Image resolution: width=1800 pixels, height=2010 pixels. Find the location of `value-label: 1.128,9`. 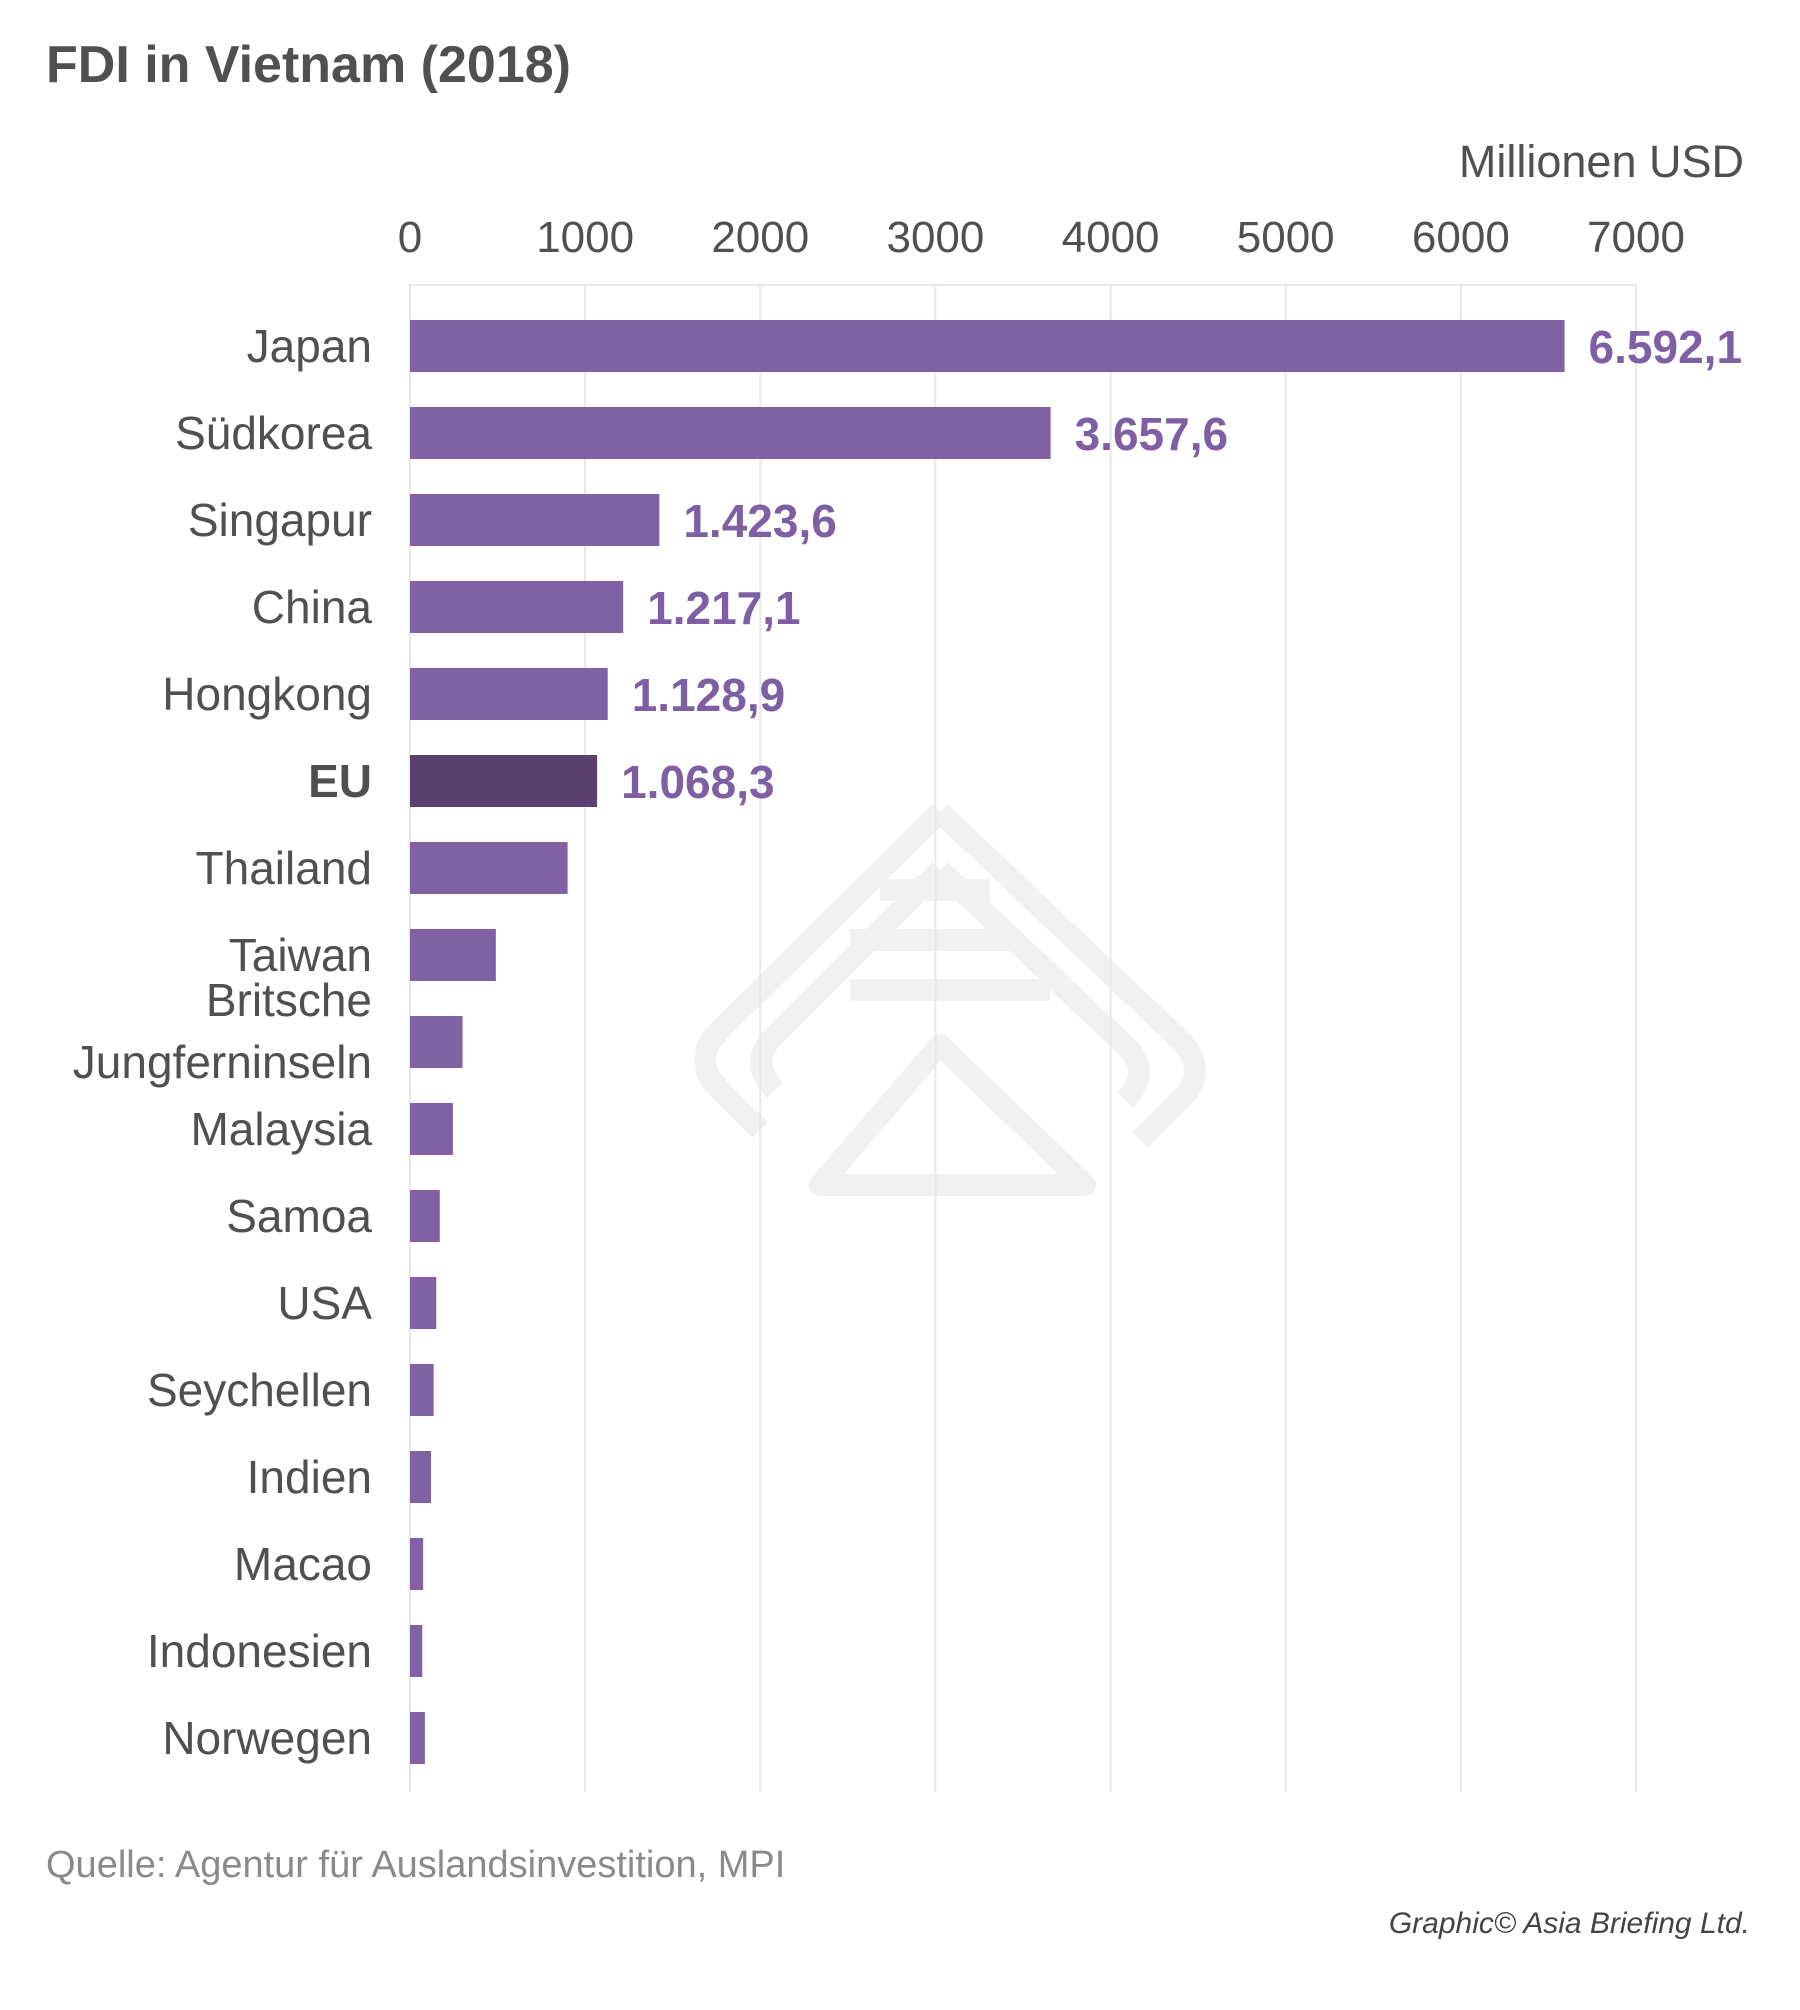

value-label: 1.128,9 is located at coordinates (708, 695).